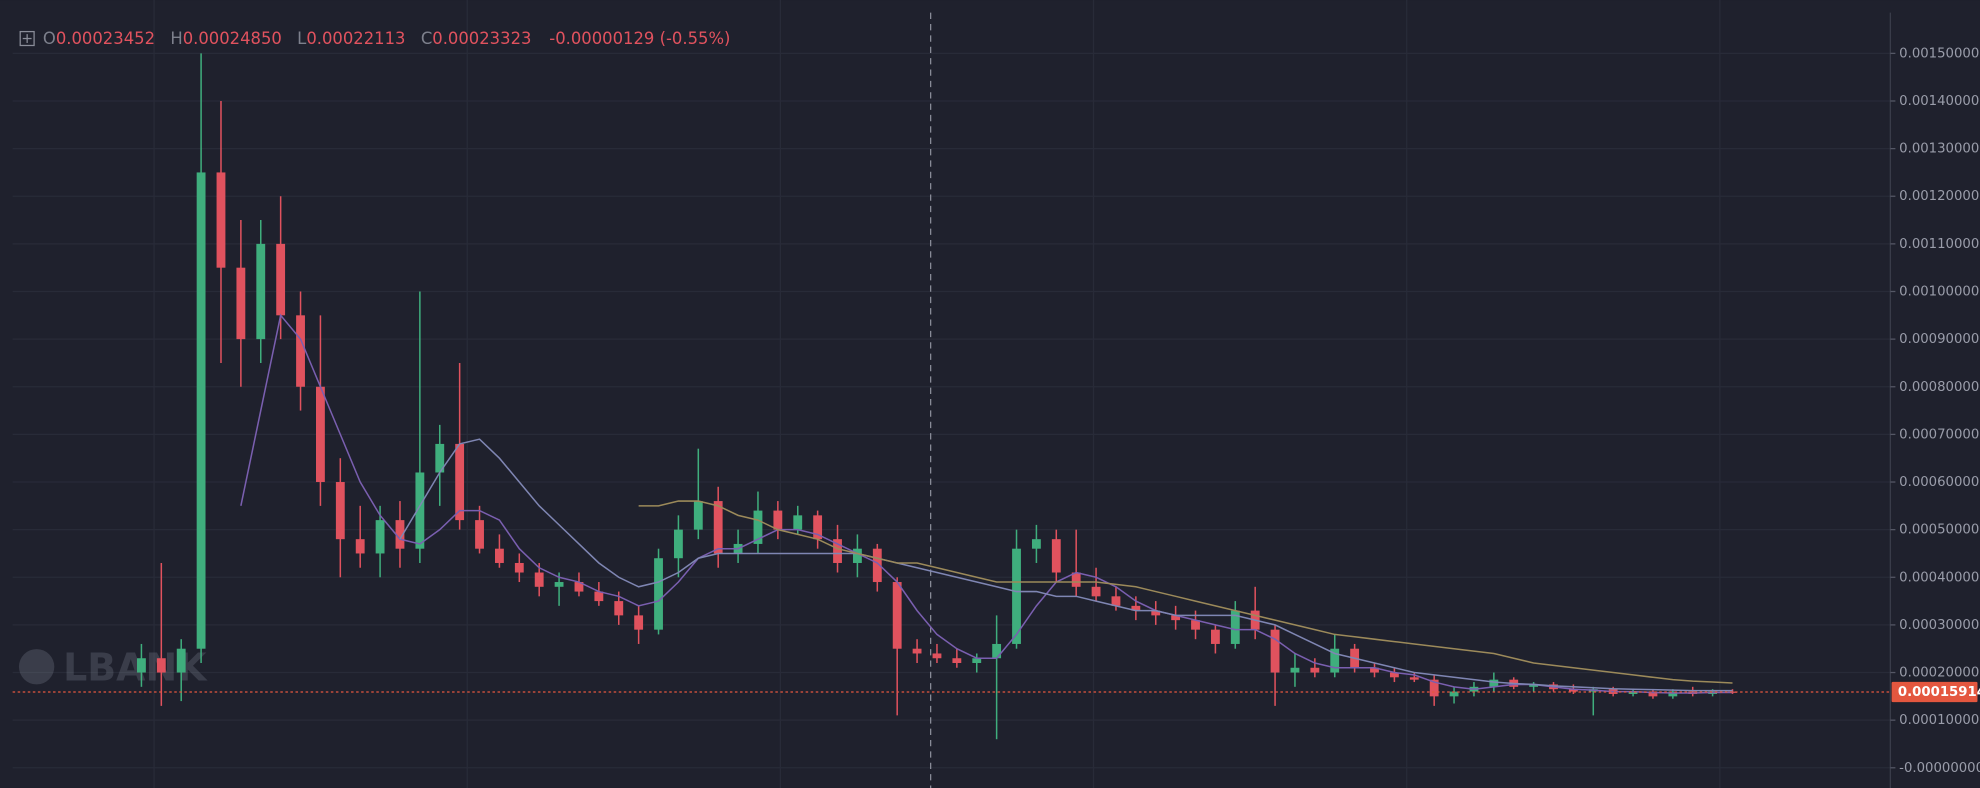  What do you see at coordinates (1939, 530) in the screenshot?
I see `y-tick-label: 0.00050000` at bounding box center [1939, 530].